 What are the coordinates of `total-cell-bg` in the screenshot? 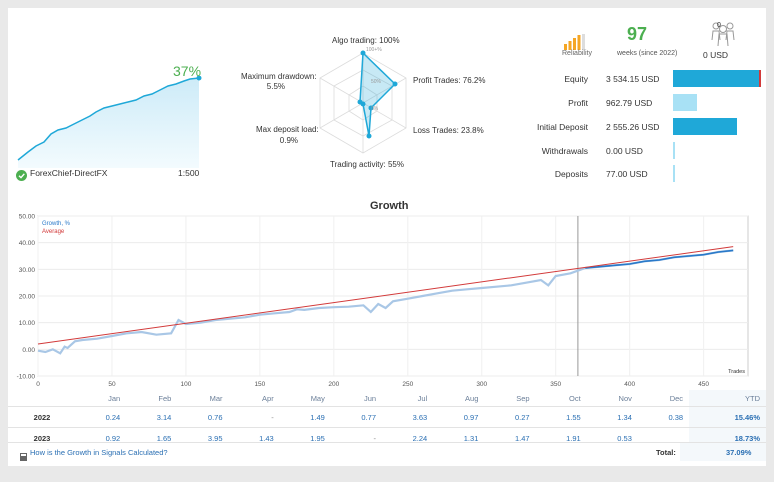 It's located at (723, 452).